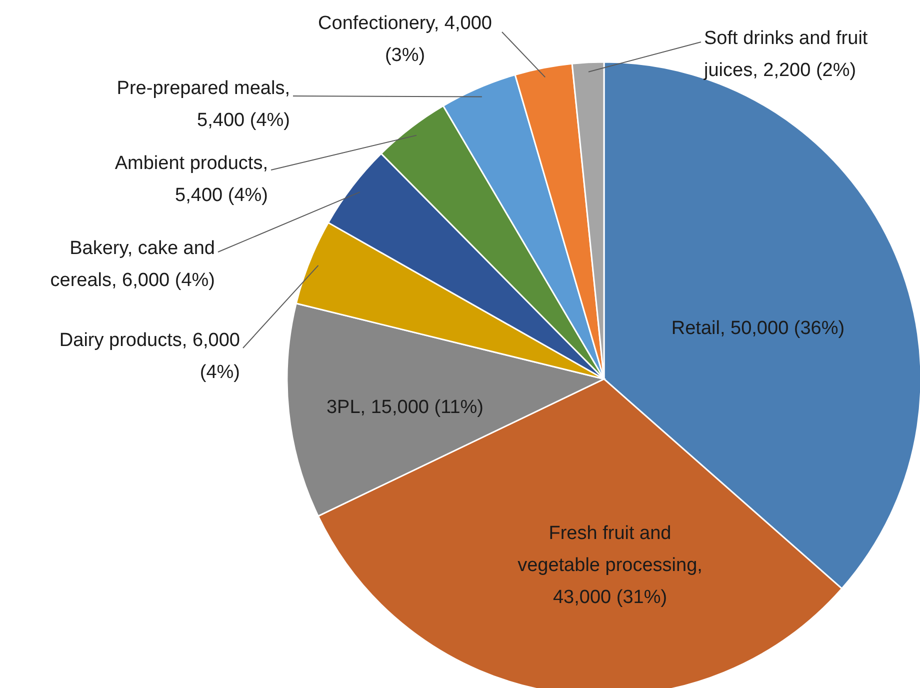  What do you see at coordinates (758, 328) in the screenshot?
I see `slice-label: Retail, 50,000 (36%)` at bounding box center [758, 328].